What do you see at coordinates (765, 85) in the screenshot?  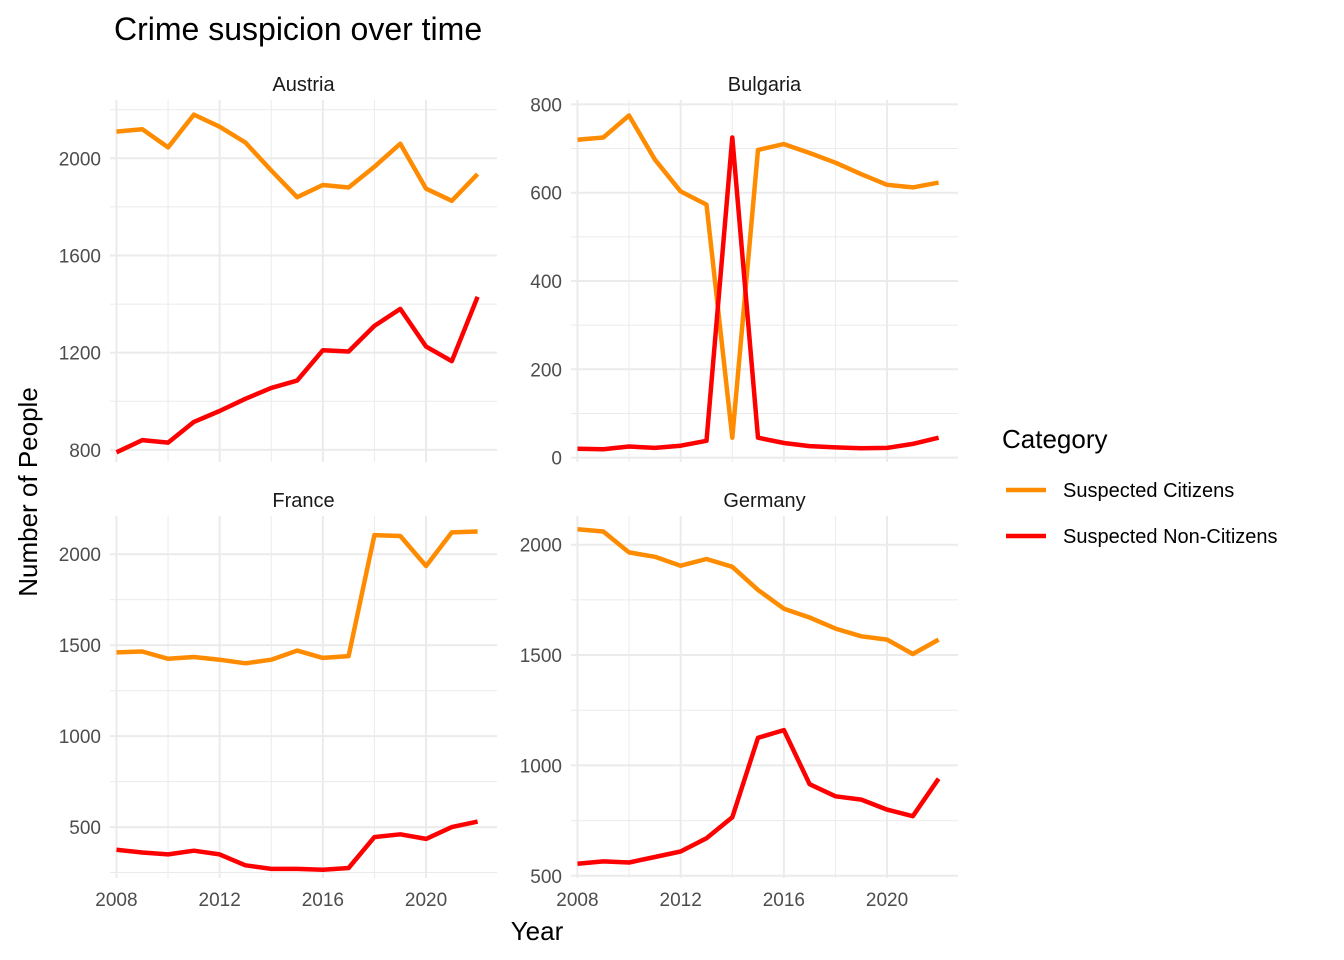 I see `facet-title-bulgaria: Bulgaria` at bounding box center [765, 85].